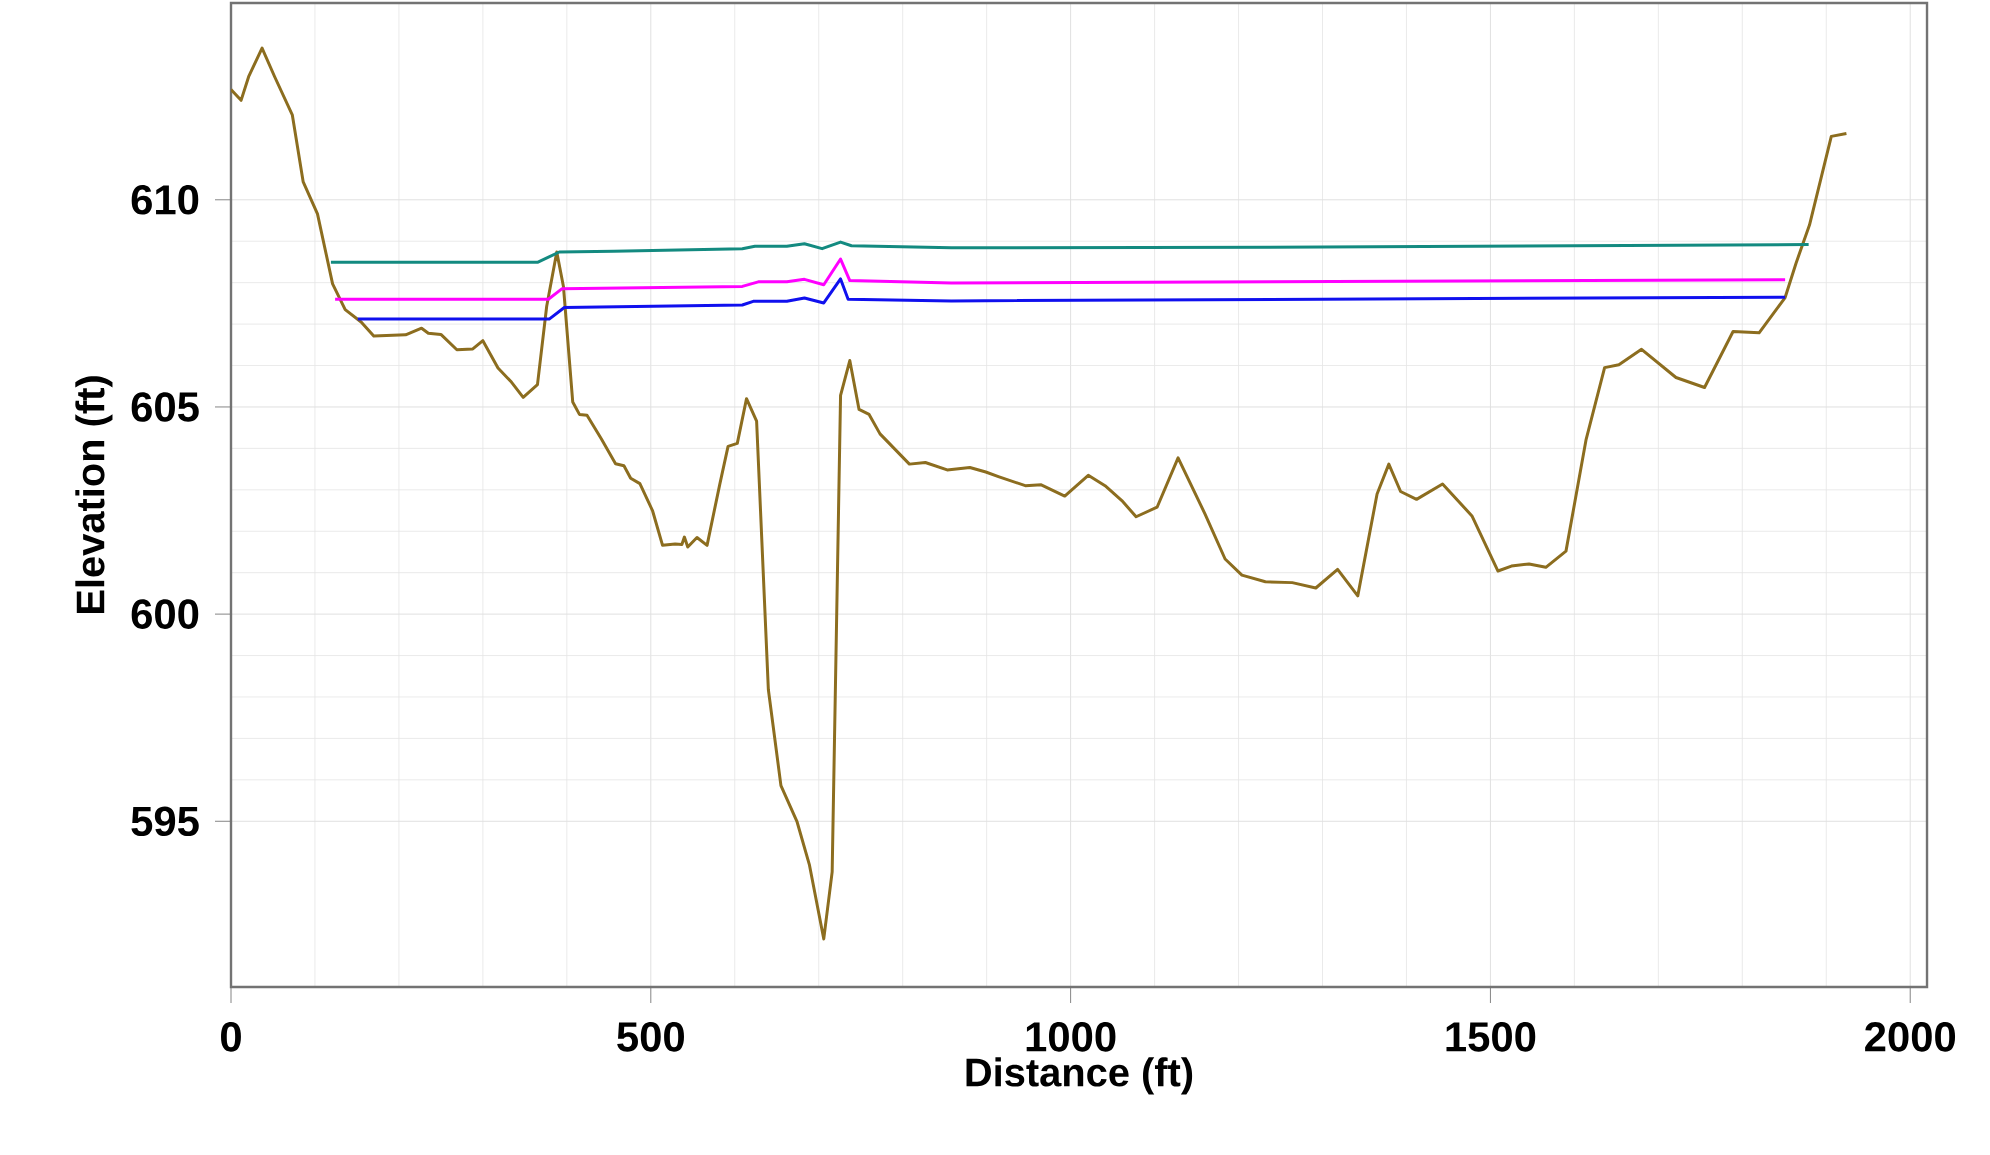 The image size is (1990, 1155). I want to click on x-tick-label: 2000, so click(1910, 1037).